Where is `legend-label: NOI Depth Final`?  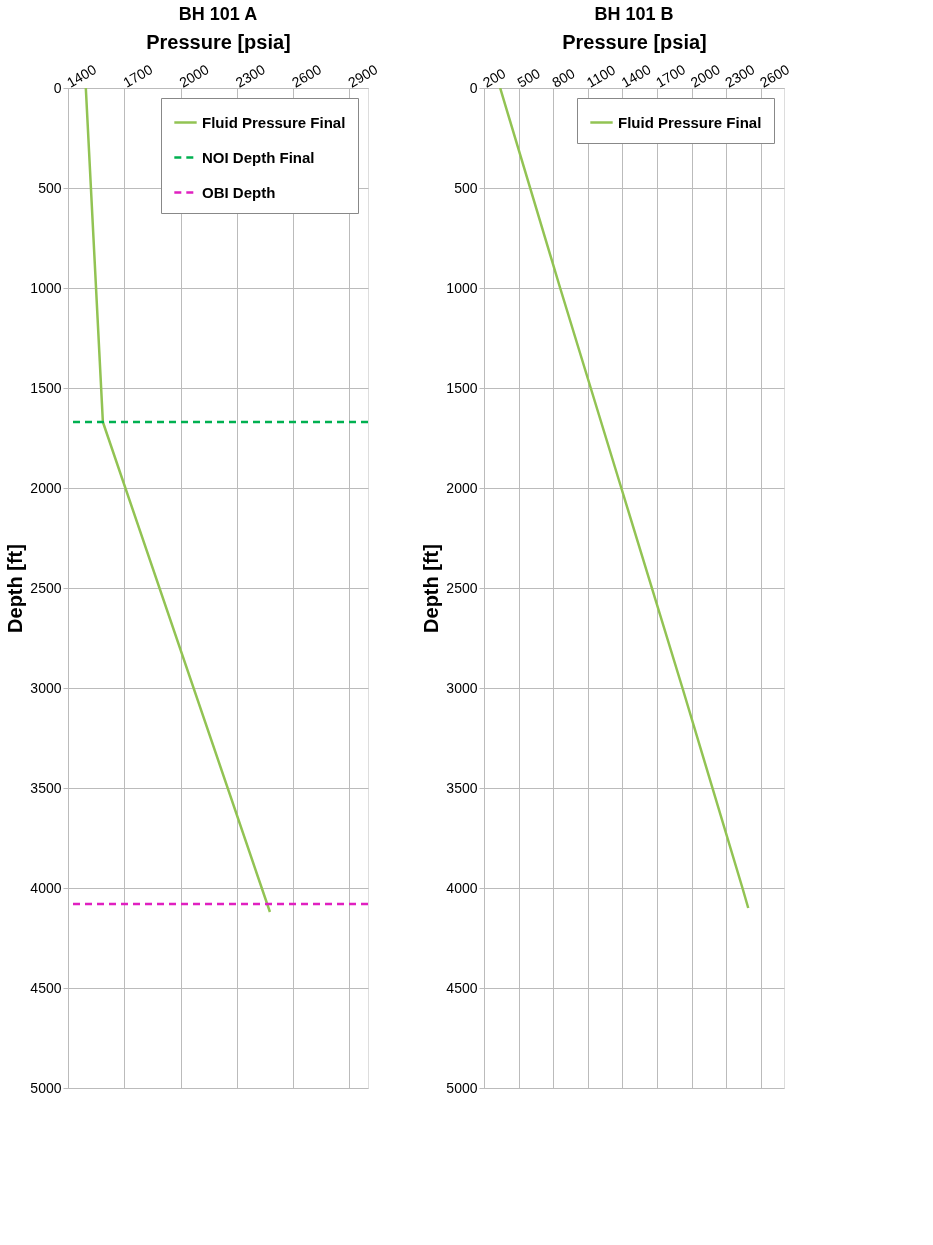 legend-label: NOI Depth Final is located at coordinates (258, 157).